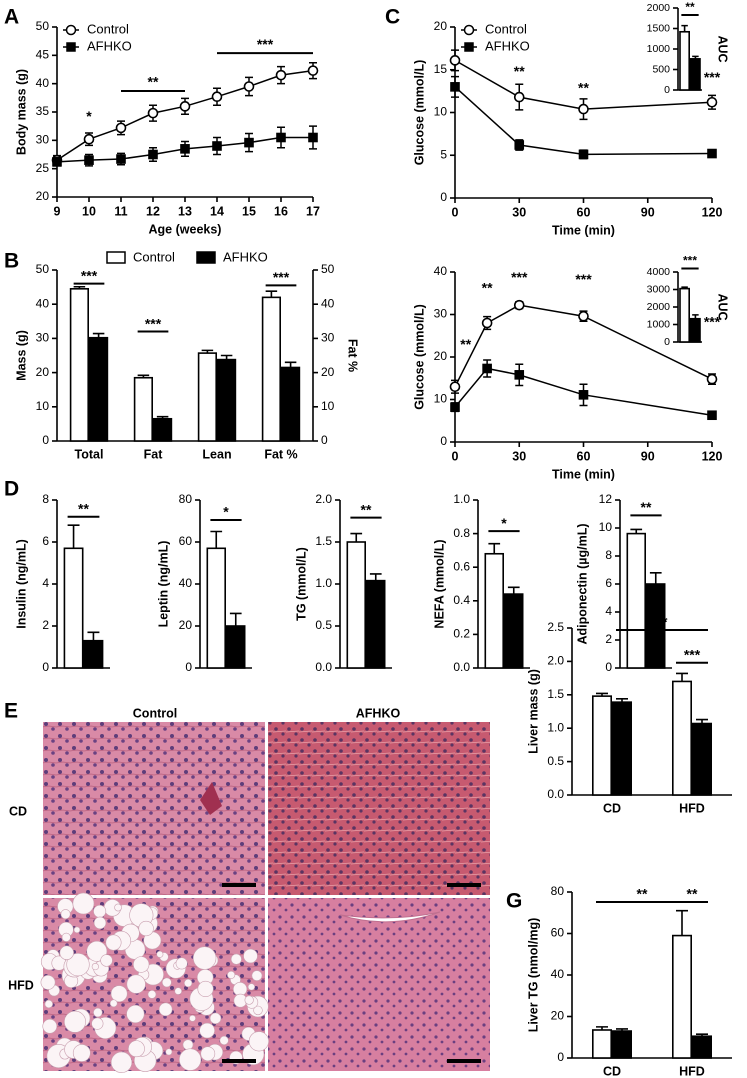  What do you see at coordinates (89, 211) in the screenshot?
I see `x-tick-label: 10` at bounding box center [89, 211].